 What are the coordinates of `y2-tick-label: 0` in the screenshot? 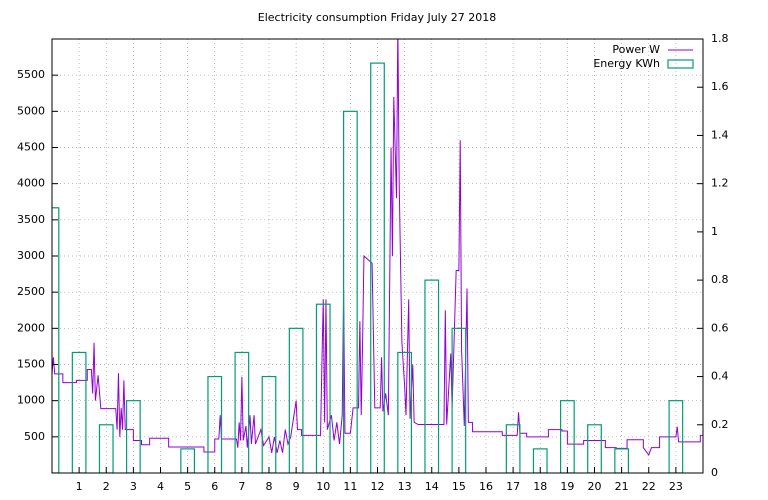 It's located at (714, 472).